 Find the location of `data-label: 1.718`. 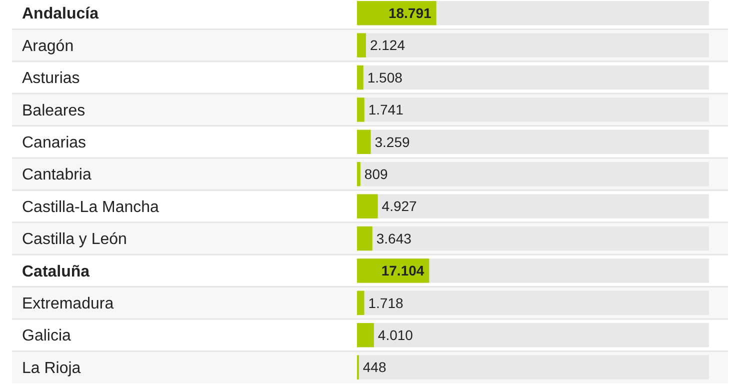

data-label: 1.718 is located at coordinates (386, 302).